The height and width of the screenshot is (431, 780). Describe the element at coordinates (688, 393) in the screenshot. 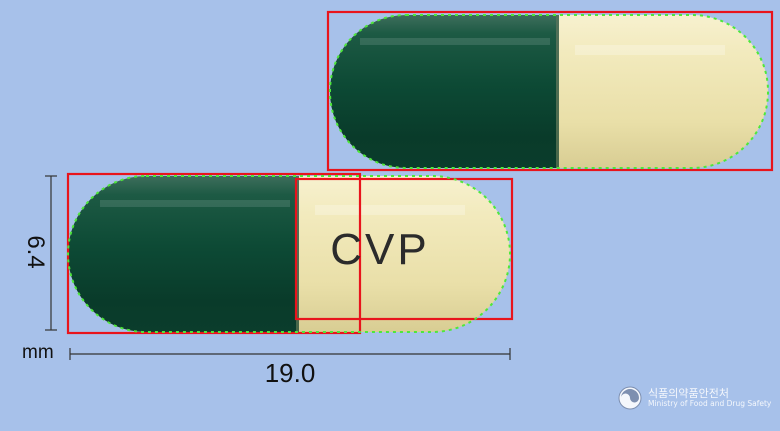

I see `logo-korean-text: 식품의약품안전처` at that location.